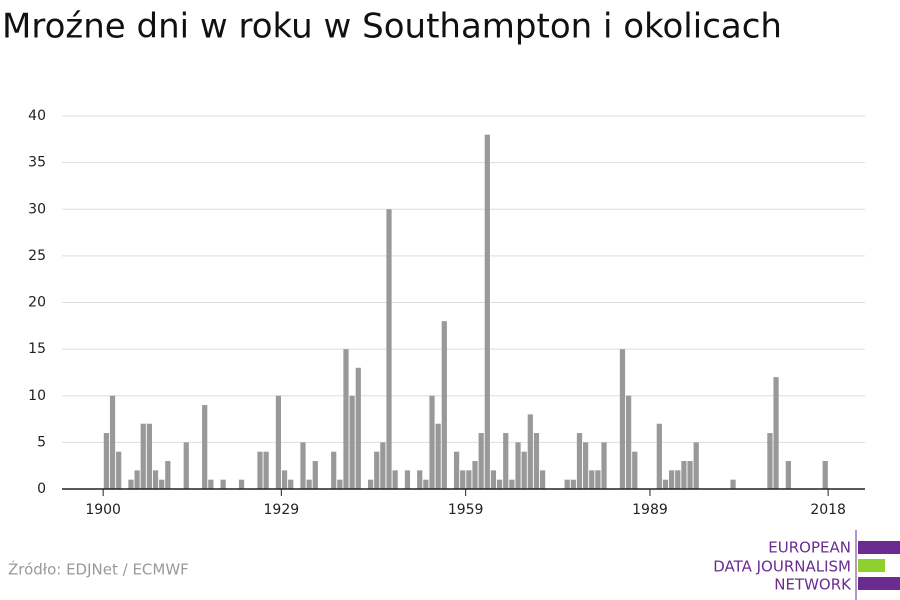 The image size is (900, 600). What do you see at coordinates (37, 163) in the screenshot?
I see `y-tick-label: 35` at bounding box center [37, 163].